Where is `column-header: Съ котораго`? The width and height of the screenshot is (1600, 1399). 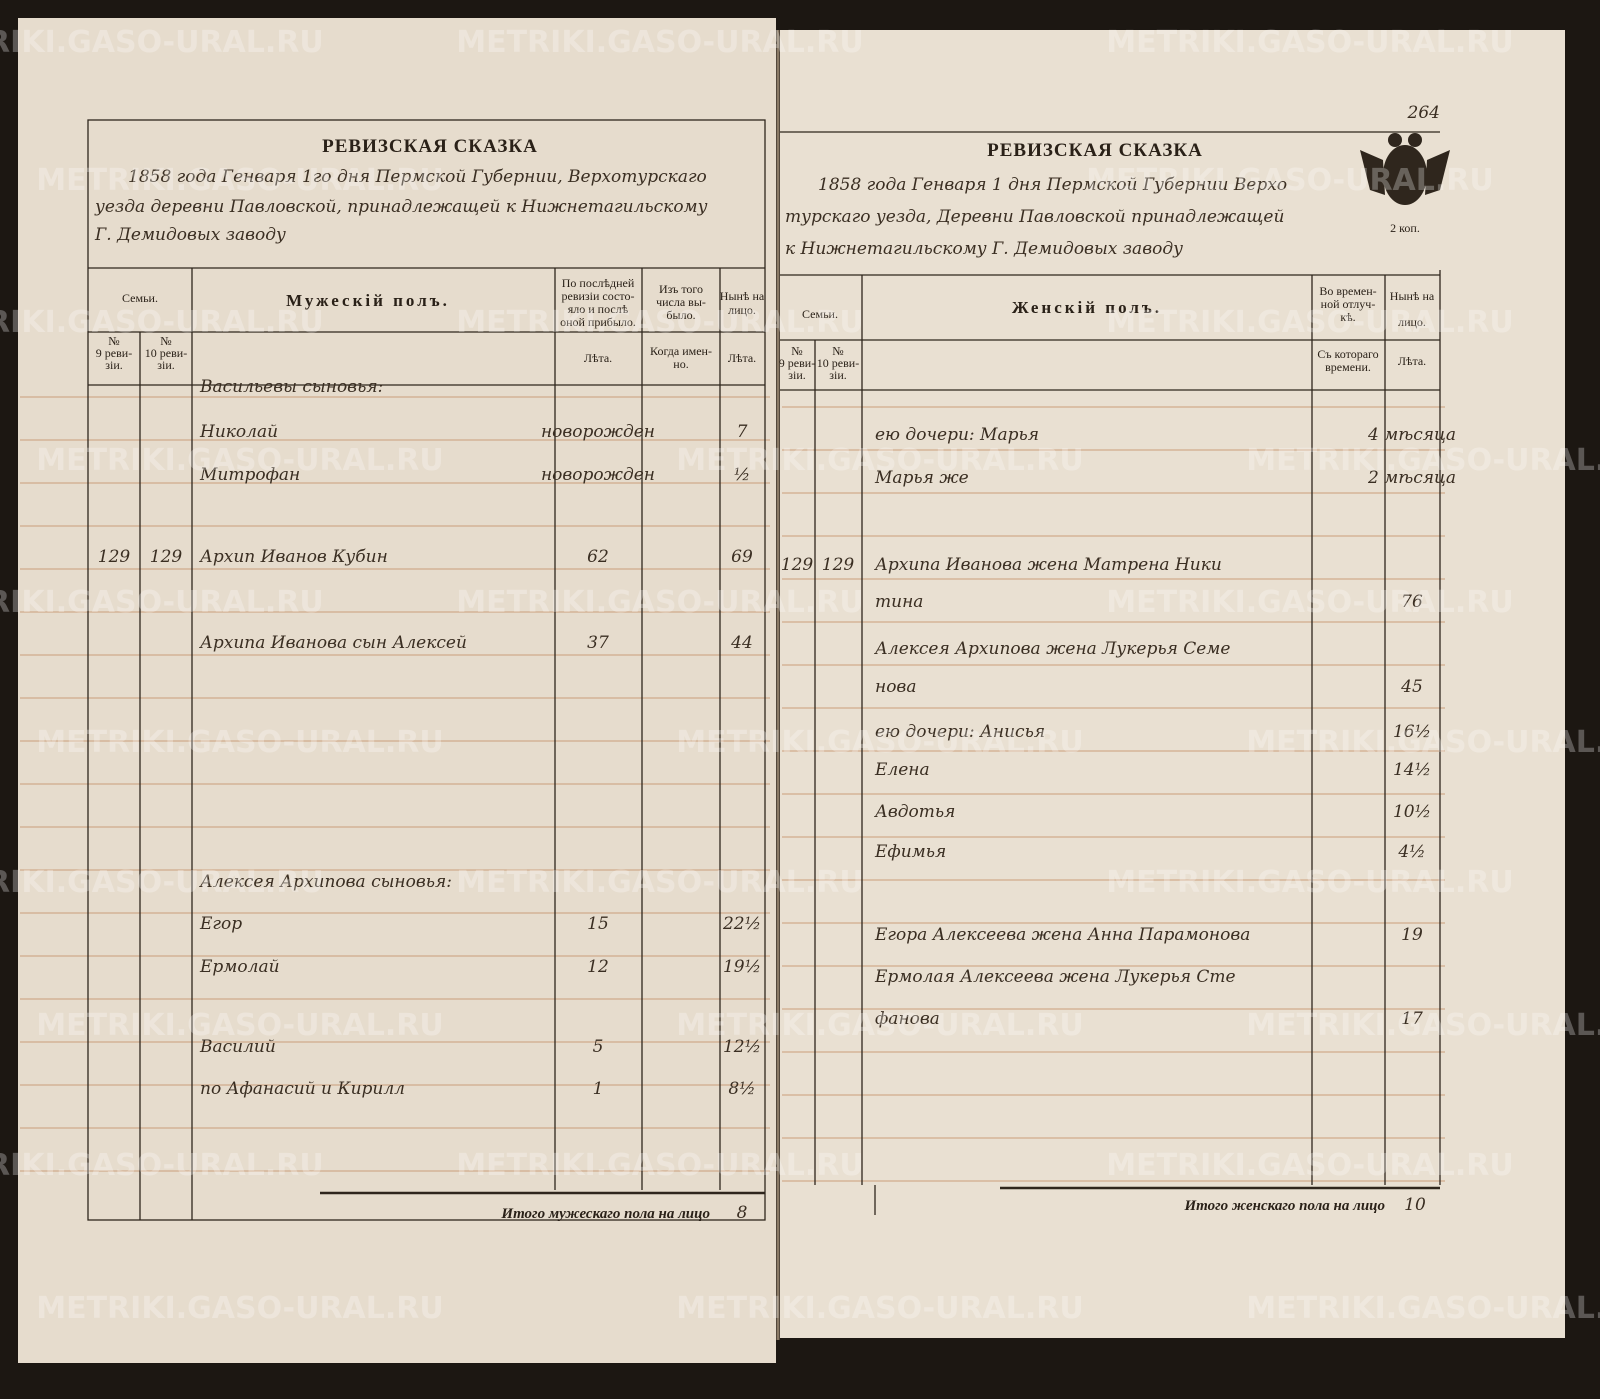
column-header: Съ котораго is located at coordinates (1347, 354).